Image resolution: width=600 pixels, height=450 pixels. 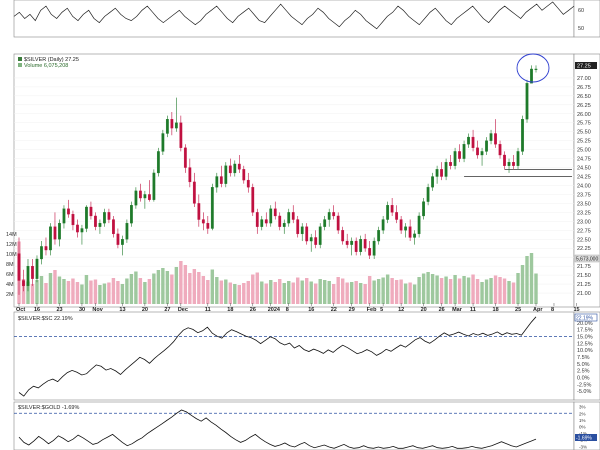 What do you see at coordinates (584, 88) in the screenshot?
I see `price-tick-label: 26.75` at bounding box center [584, 88].